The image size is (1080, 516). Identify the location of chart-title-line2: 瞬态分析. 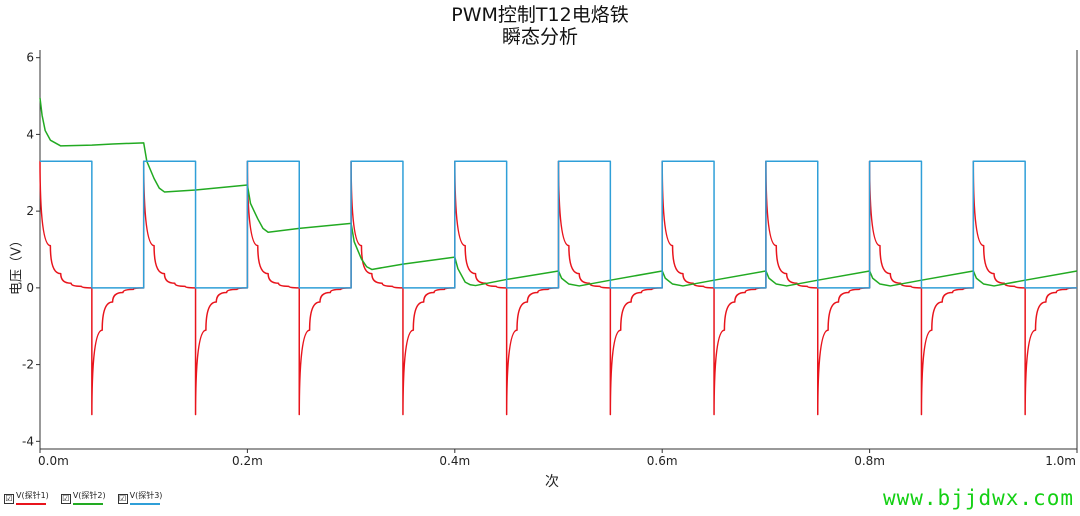
(539, 37).